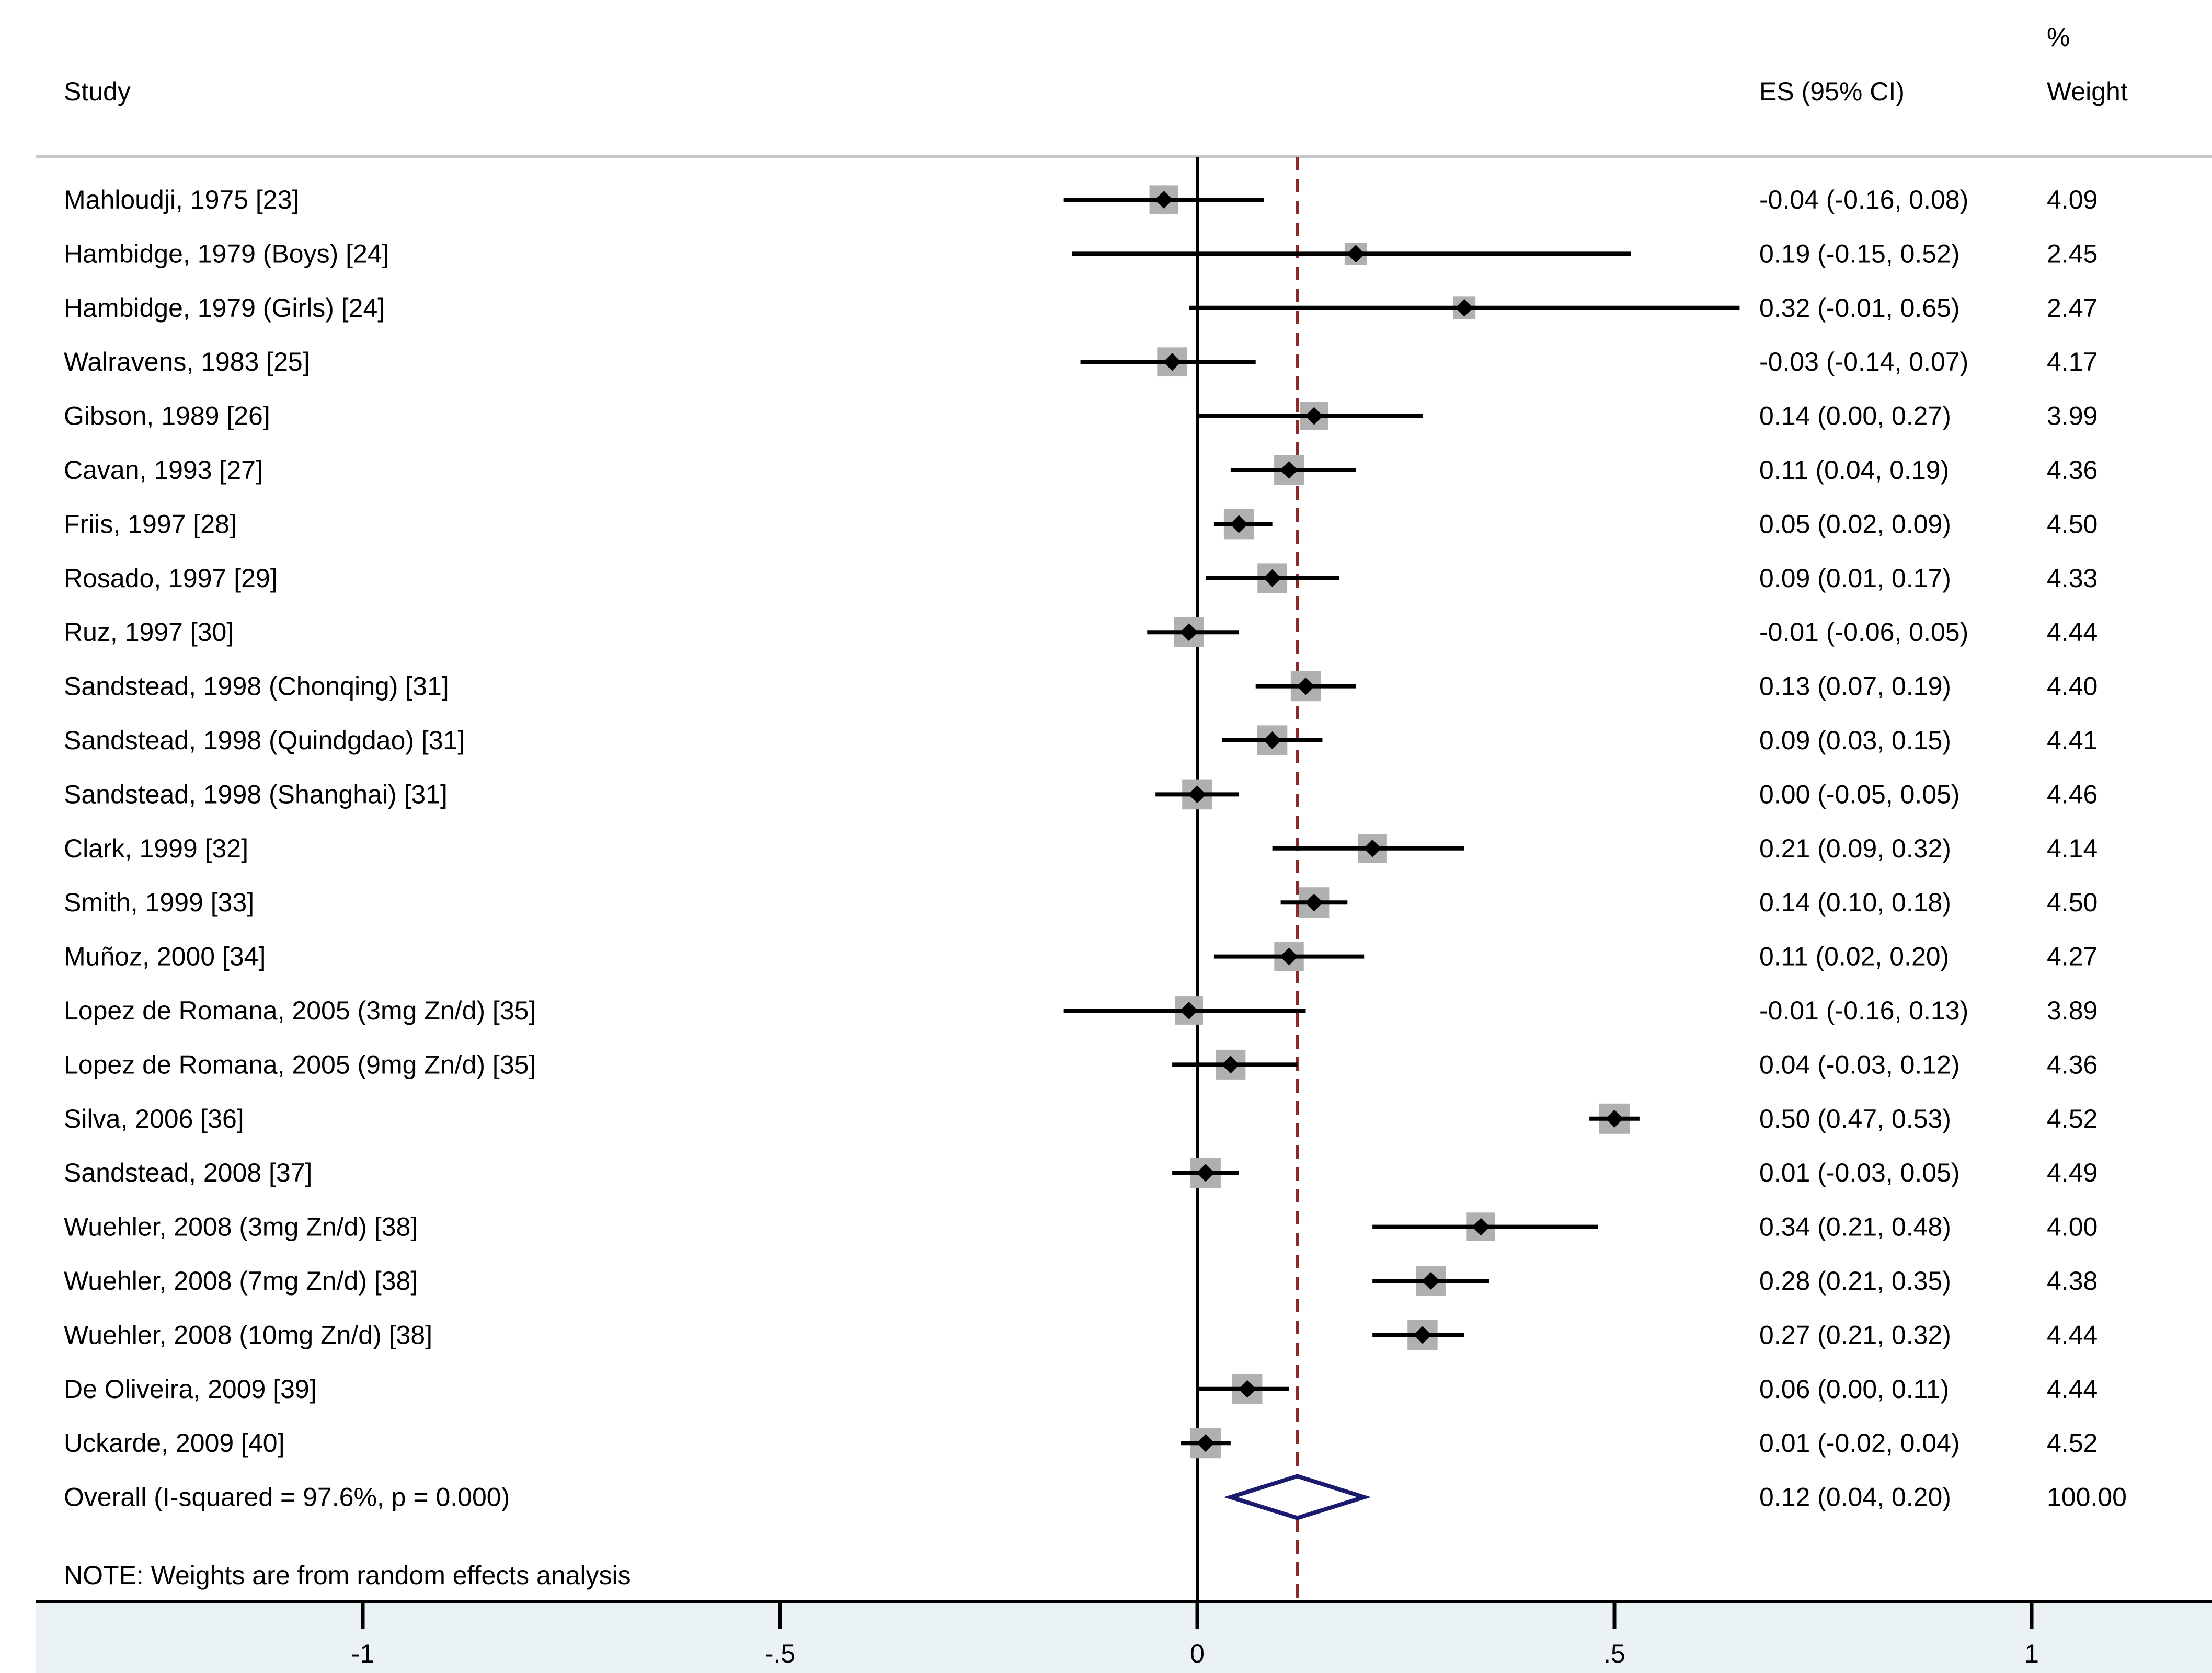 The width and height of the screenshot is (2212, 1673). I want to click on study-es-ci: 0.32 (-0.01, 0.65), so click(1859, 308).